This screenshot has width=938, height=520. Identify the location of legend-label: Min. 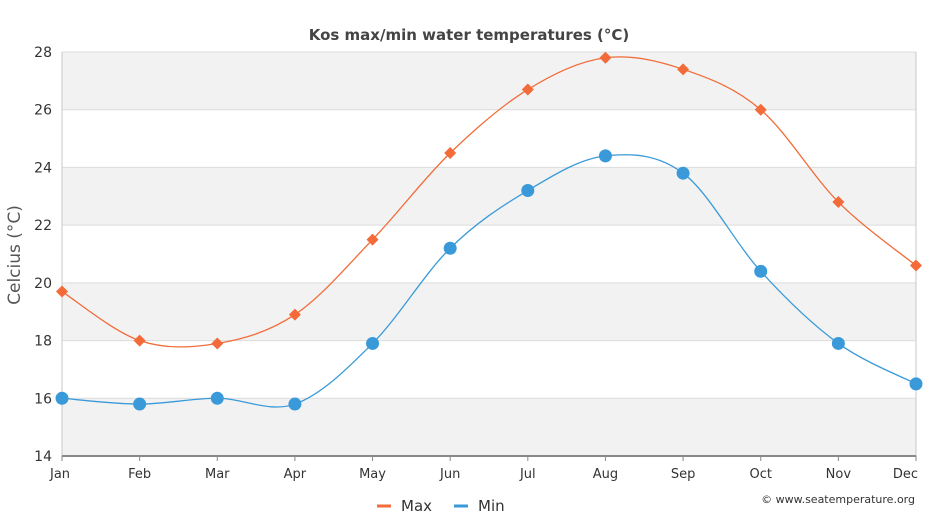
(491, 506).